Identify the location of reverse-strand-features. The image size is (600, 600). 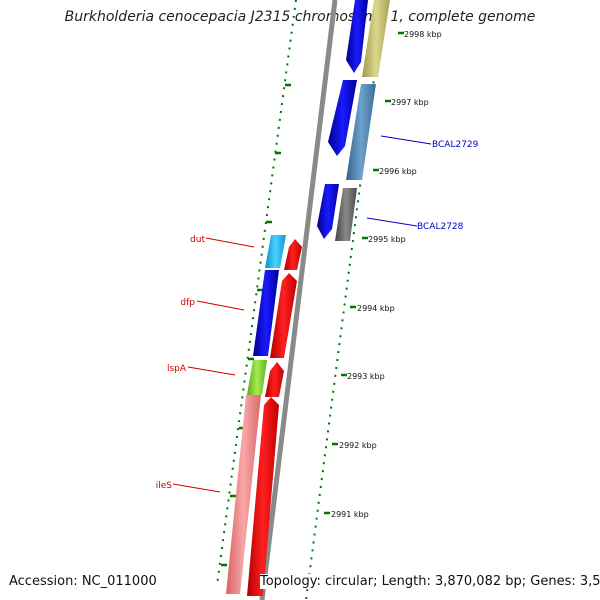
(264, 415).